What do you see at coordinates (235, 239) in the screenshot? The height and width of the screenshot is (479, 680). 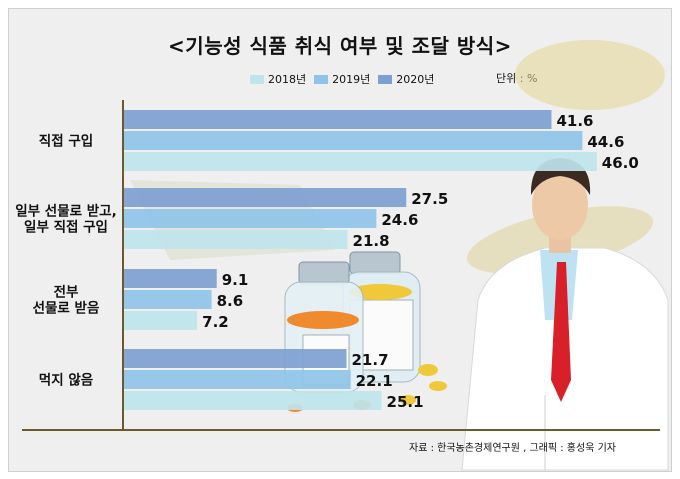 I see `bar-2018년-1` at bounding box center [235, 239].